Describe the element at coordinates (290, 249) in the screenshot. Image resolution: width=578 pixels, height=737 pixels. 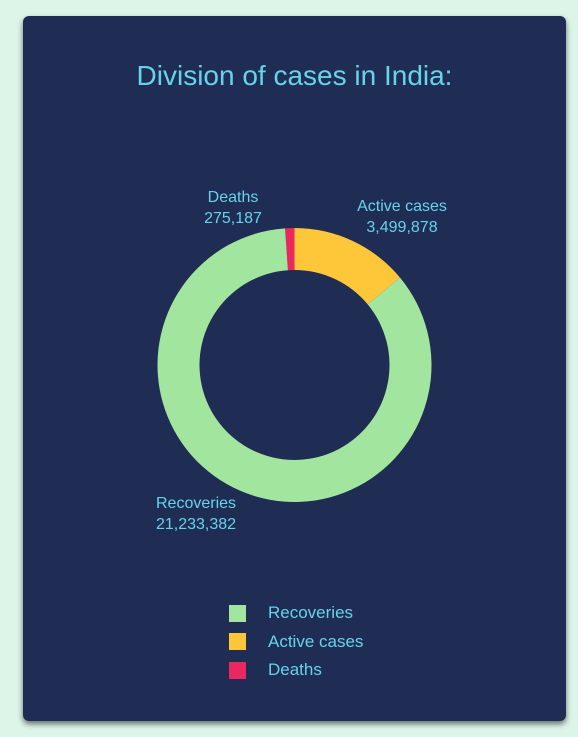
I see `slice-deaths` at that location.